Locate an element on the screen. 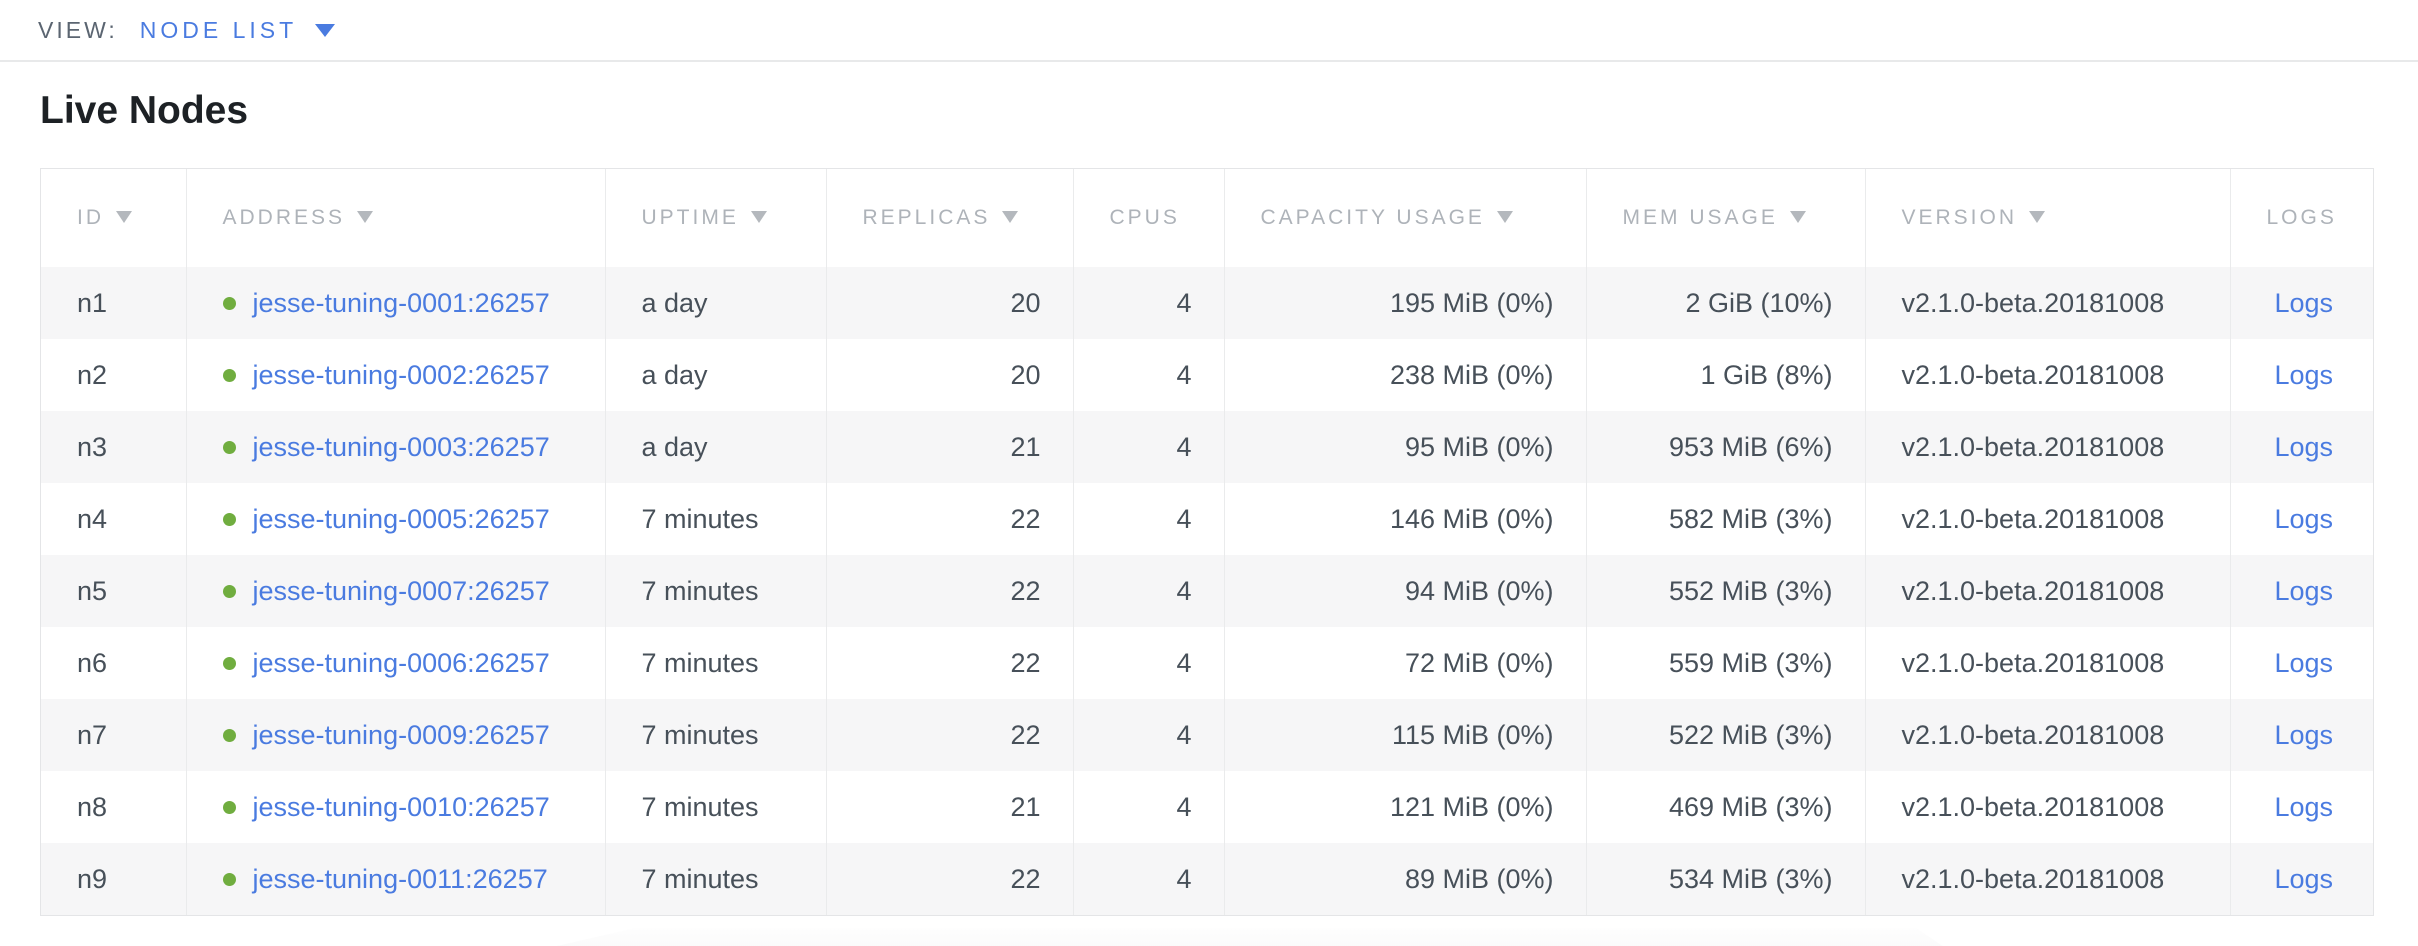 Image resolution: width=2418 pixels, height=946 pixels. column-header-address: ADDRESS is located at coordinates (396, 218).